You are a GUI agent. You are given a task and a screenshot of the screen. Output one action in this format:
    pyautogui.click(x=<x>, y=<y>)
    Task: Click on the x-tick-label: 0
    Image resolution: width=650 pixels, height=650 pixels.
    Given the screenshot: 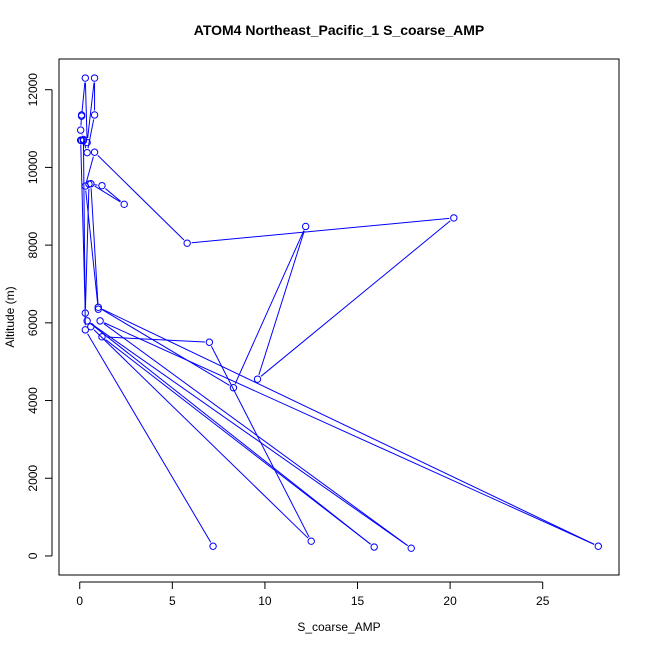 What is the action you would take?
    pyautogui.click(x=79, y=601)
    